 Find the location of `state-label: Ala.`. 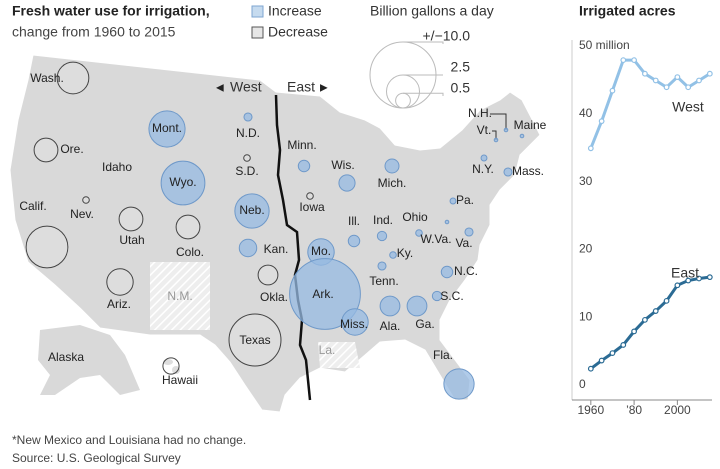

state-label: Ala. is located at coordinates (390, 326).